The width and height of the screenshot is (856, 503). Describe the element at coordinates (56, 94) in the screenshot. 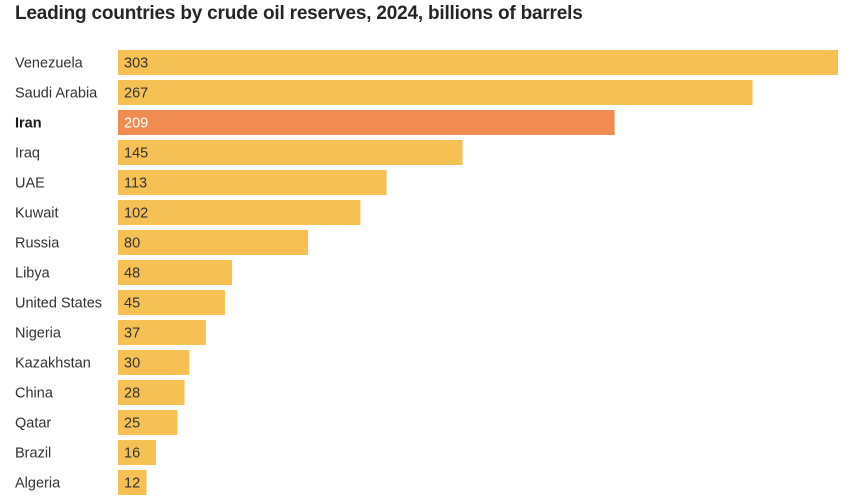

I see `category-label: Saudi Arabia` at that location.